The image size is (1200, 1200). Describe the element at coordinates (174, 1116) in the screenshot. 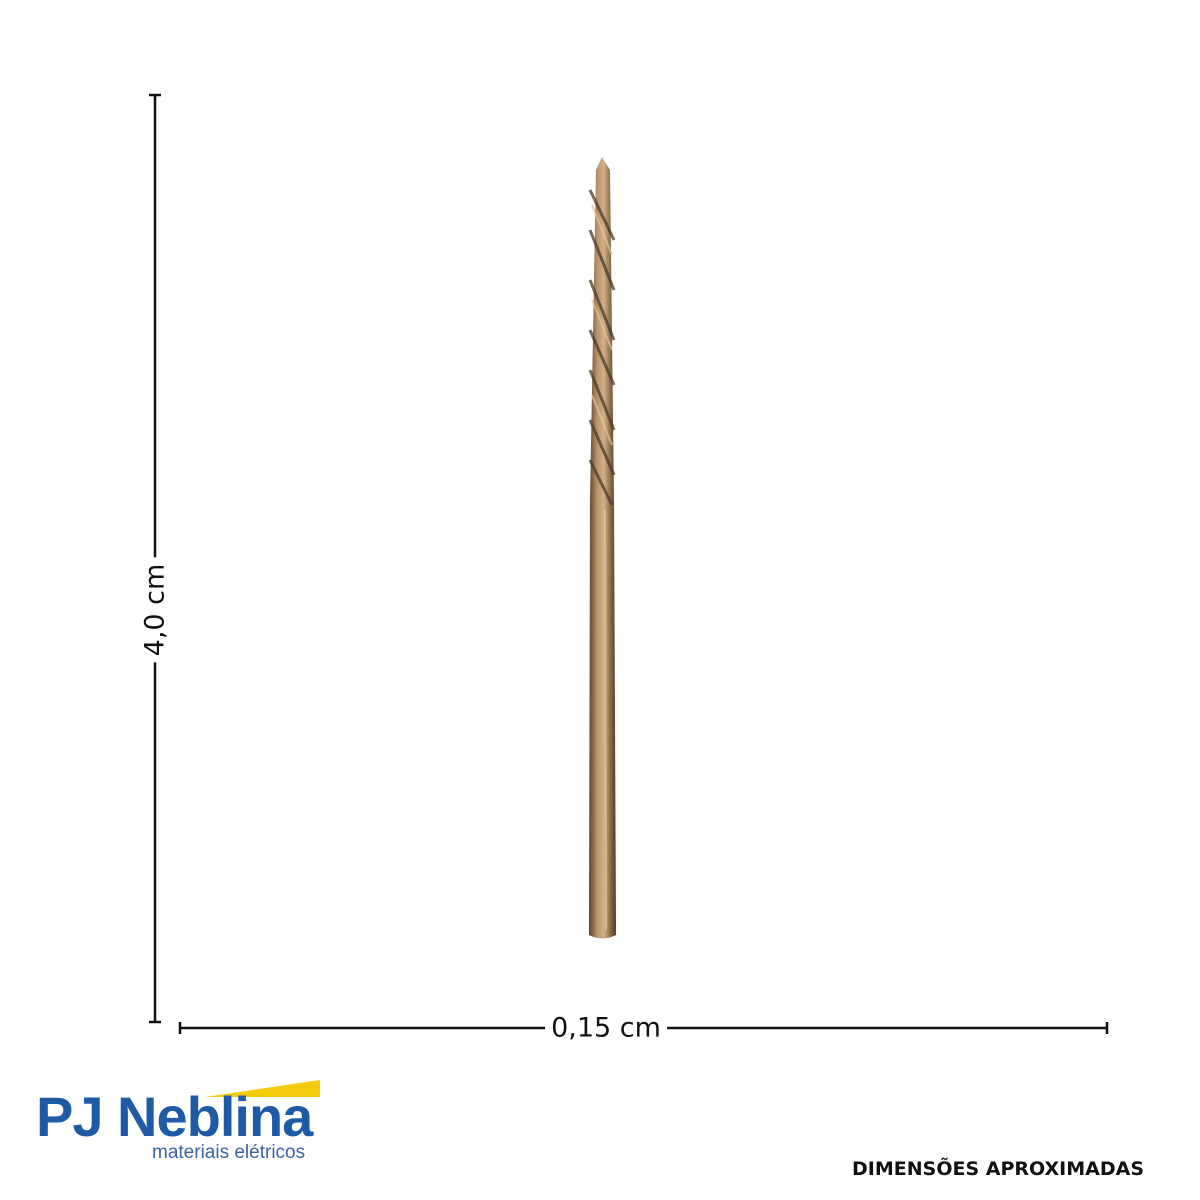

I see `brand-logo-title: PJ Neblina` at that location.